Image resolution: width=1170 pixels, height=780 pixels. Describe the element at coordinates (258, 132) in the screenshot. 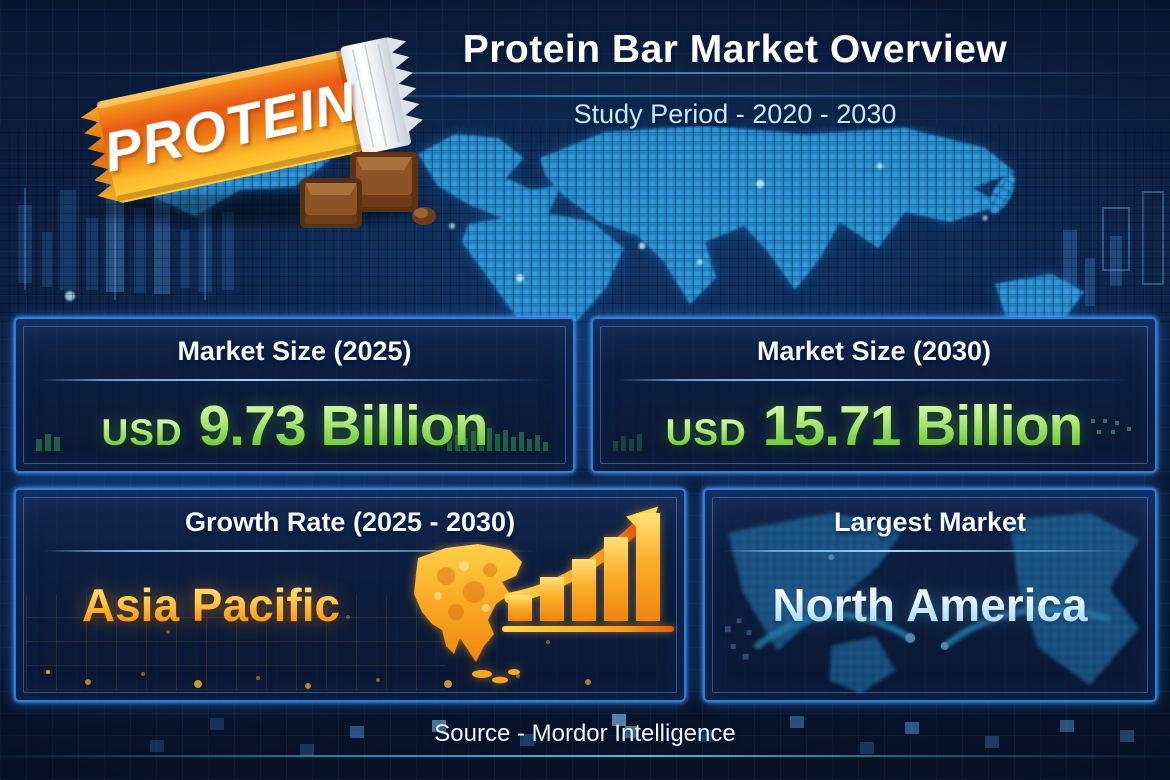

I see `protein-bar-image: PROTEIN` at that location.